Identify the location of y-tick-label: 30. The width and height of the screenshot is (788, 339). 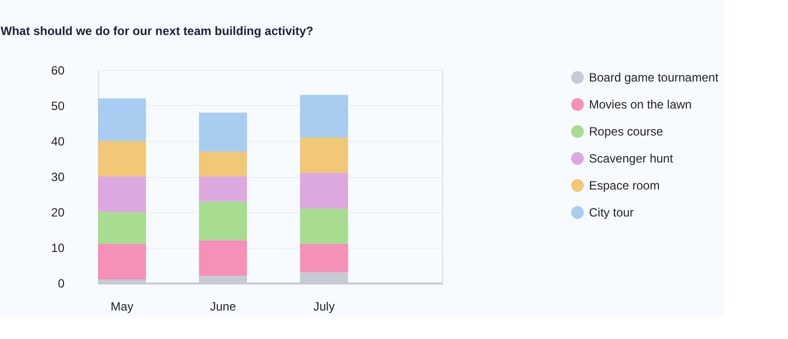
(58, 177).